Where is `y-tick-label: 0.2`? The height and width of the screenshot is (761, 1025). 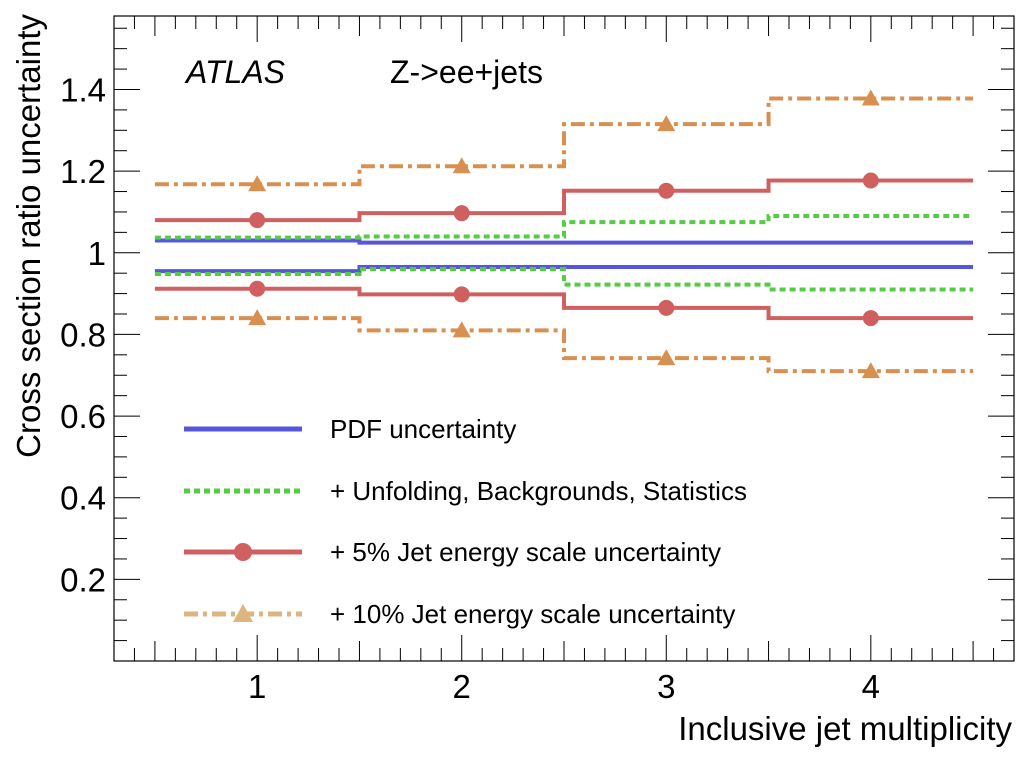
y-tick-label: 0.2 is located at coordinates (83, 579).